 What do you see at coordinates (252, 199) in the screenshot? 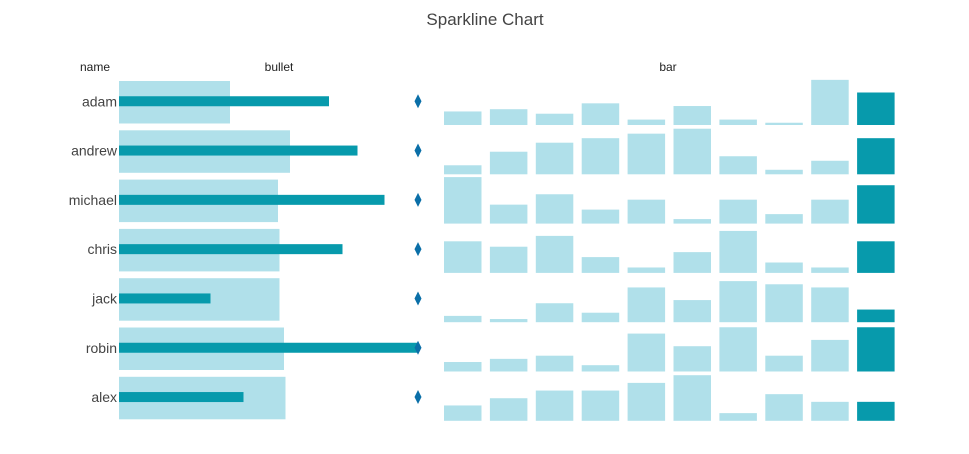
I see `bullet-value-michael` at bounding box center [252, 199].